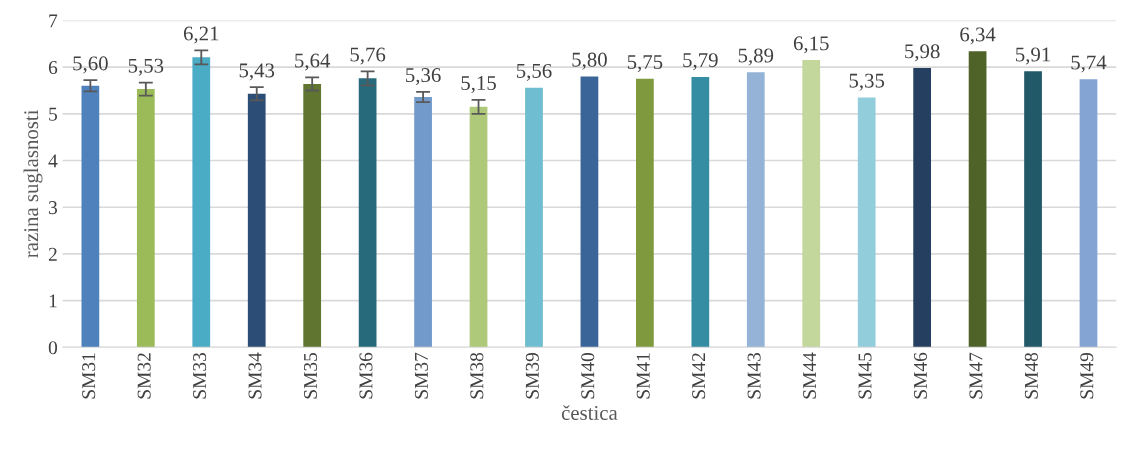 The image size is (1139, 454). What do you see at coordinates (313, 62) in the screenshot?
I see `data-label: 5,64` at bounding box center [313, 62].